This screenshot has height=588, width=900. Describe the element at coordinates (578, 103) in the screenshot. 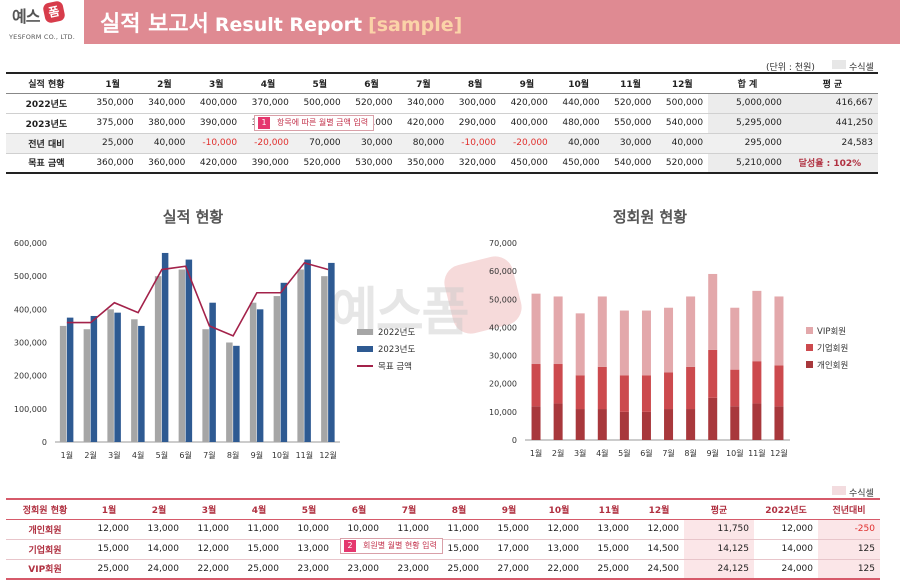

I see `table-cell: 440,000` at that location.